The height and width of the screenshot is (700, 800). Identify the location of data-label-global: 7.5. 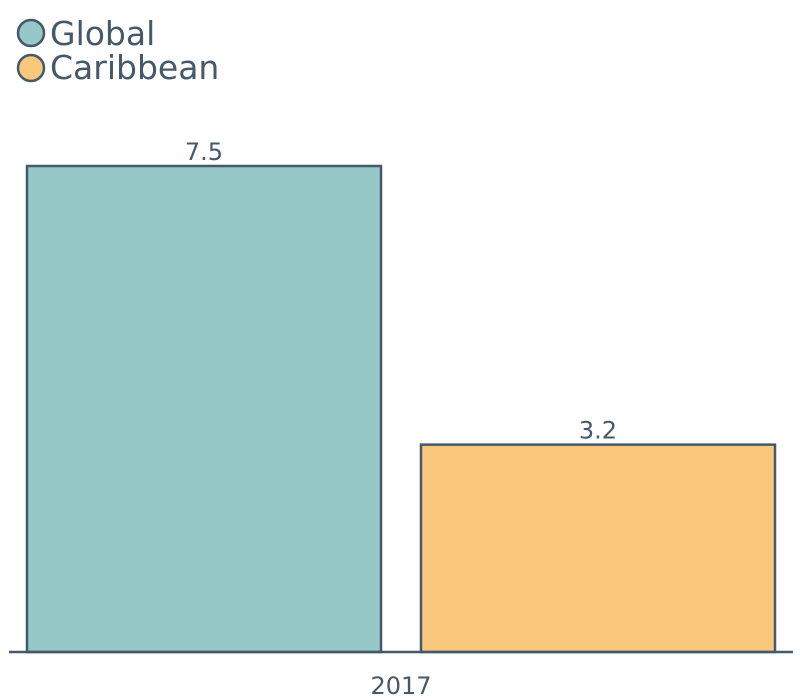
(204, 152).